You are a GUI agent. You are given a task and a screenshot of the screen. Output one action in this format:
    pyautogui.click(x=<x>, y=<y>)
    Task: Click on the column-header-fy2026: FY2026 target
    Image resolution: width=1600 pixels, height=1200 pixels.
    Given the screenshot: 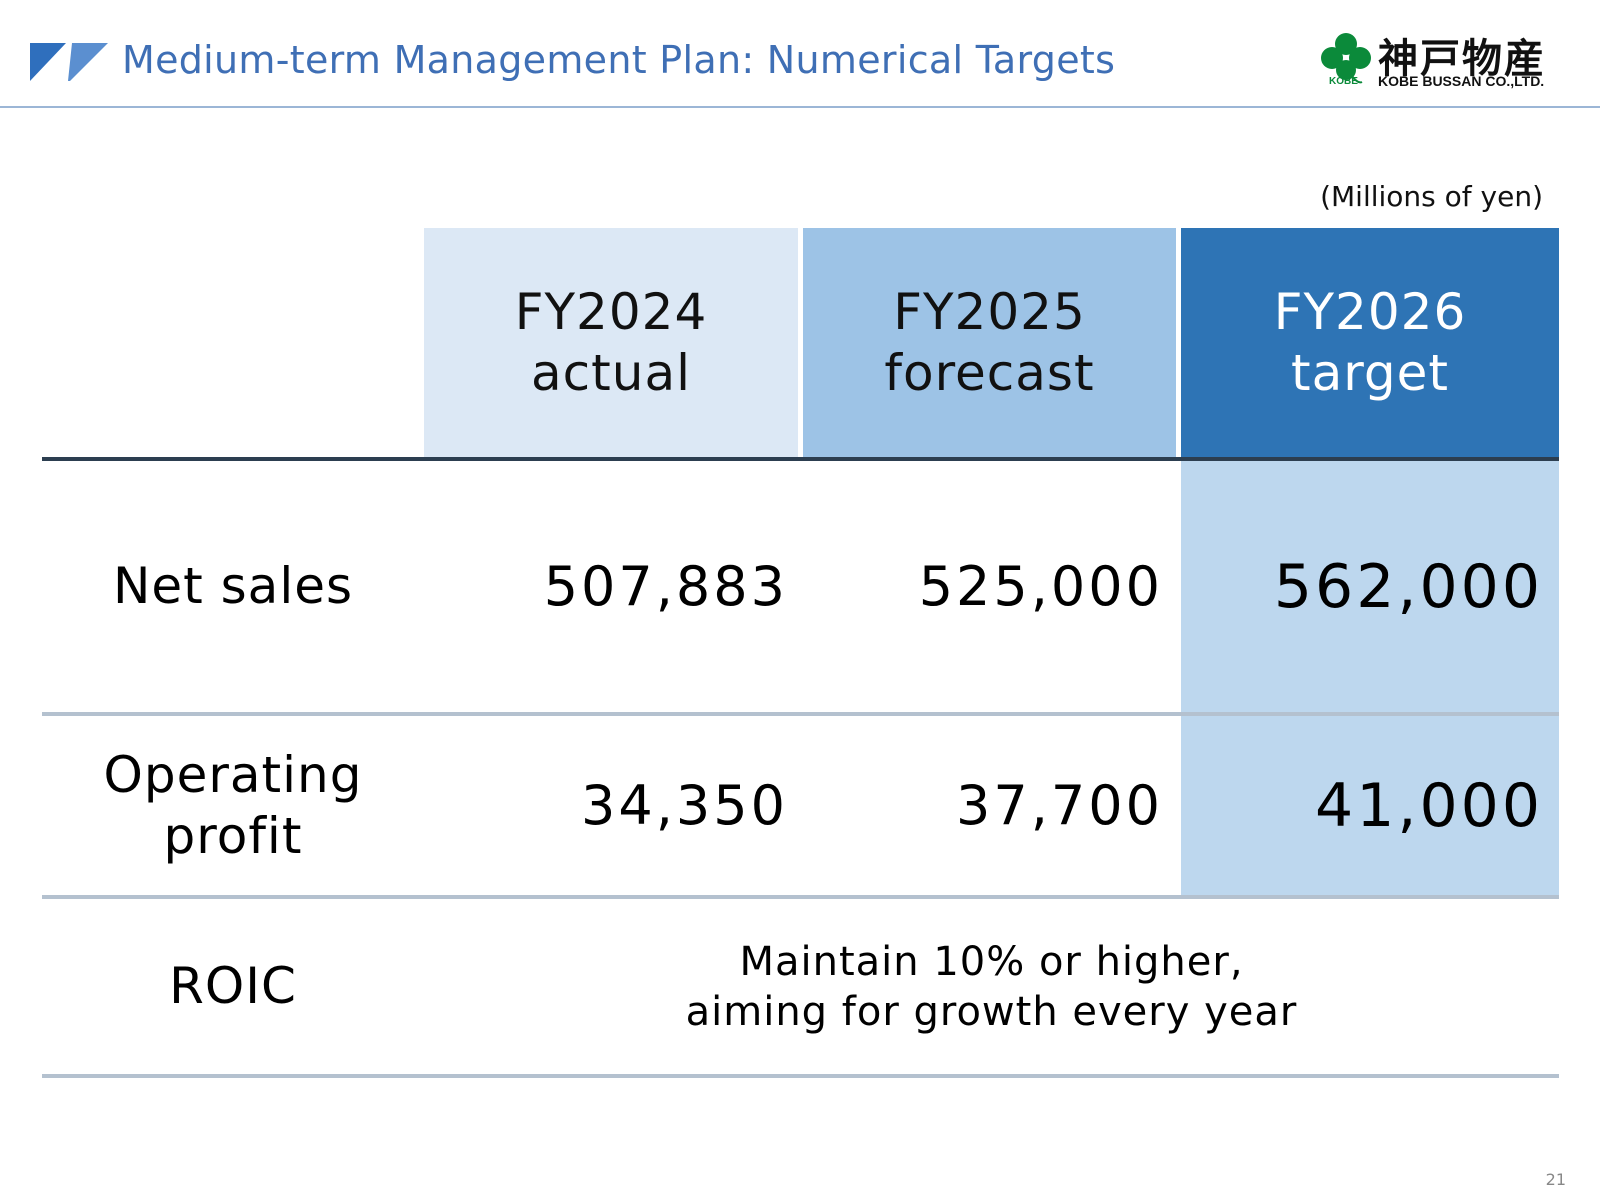 What is the action you would take?
    pyautogui.click(x=1370, y=343)
    